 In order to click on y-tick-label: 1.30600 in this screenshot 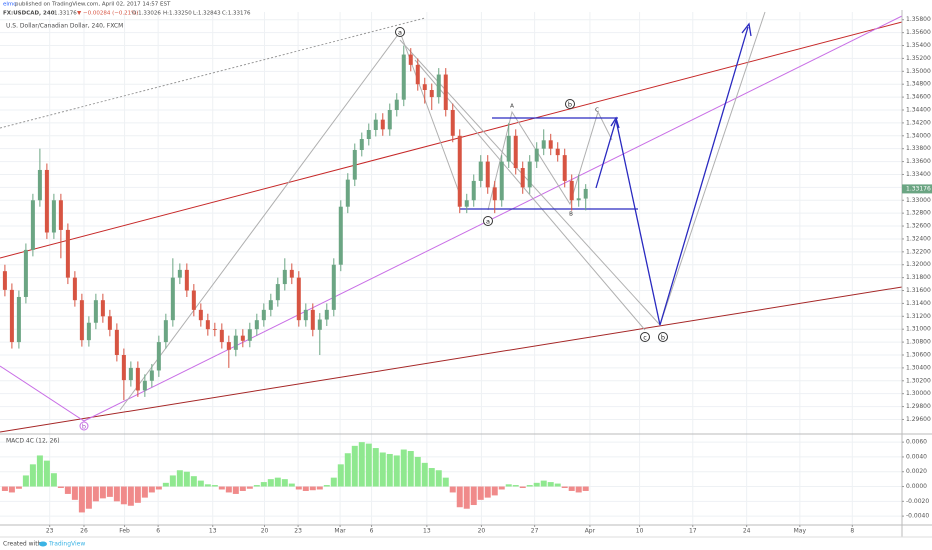, I will do `click(918, 354)`.